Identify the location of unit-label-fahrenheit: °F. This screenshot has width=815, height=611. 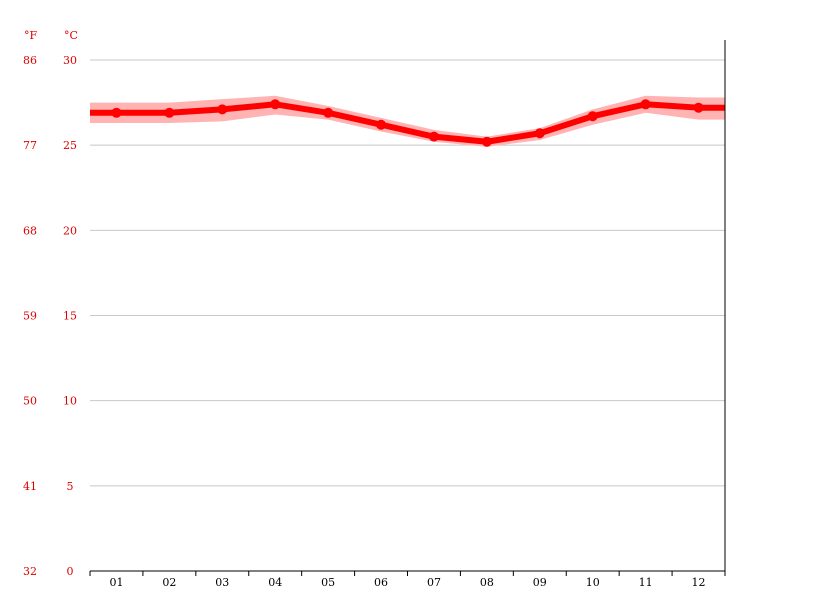
(31, 35).